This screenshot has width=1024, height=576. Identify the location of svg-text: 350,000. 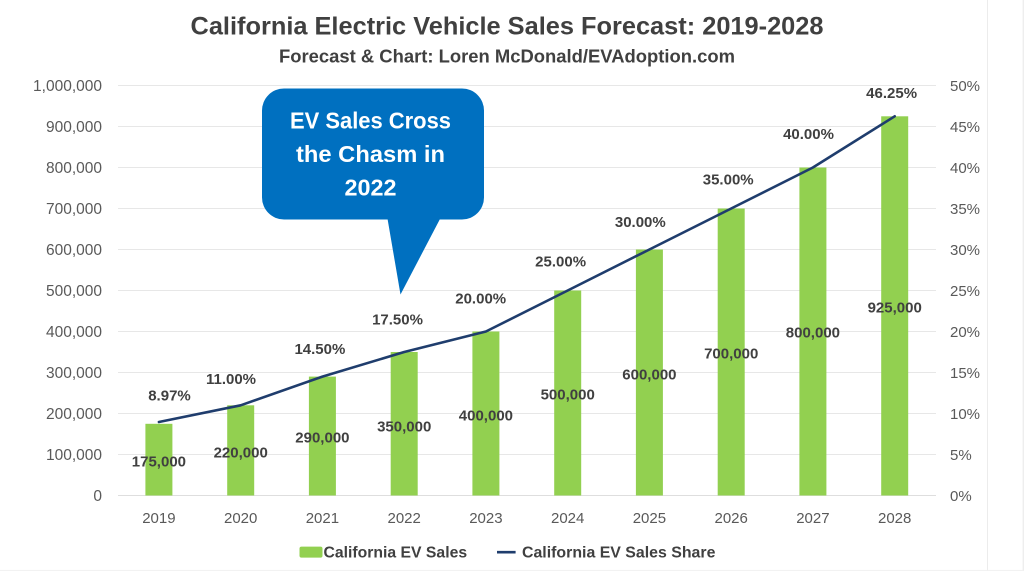
(404, 426).